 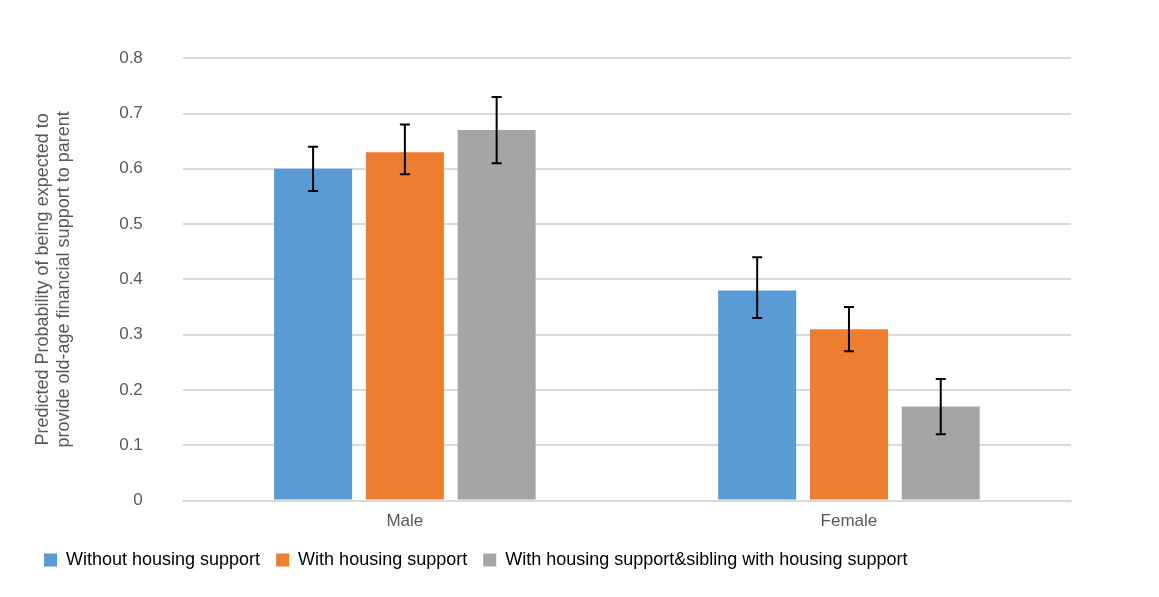 What do you see at coordinates (131, 389) in the screenshot?
I see `y-tick-label: 0.2` at bounding box center [131, 389].